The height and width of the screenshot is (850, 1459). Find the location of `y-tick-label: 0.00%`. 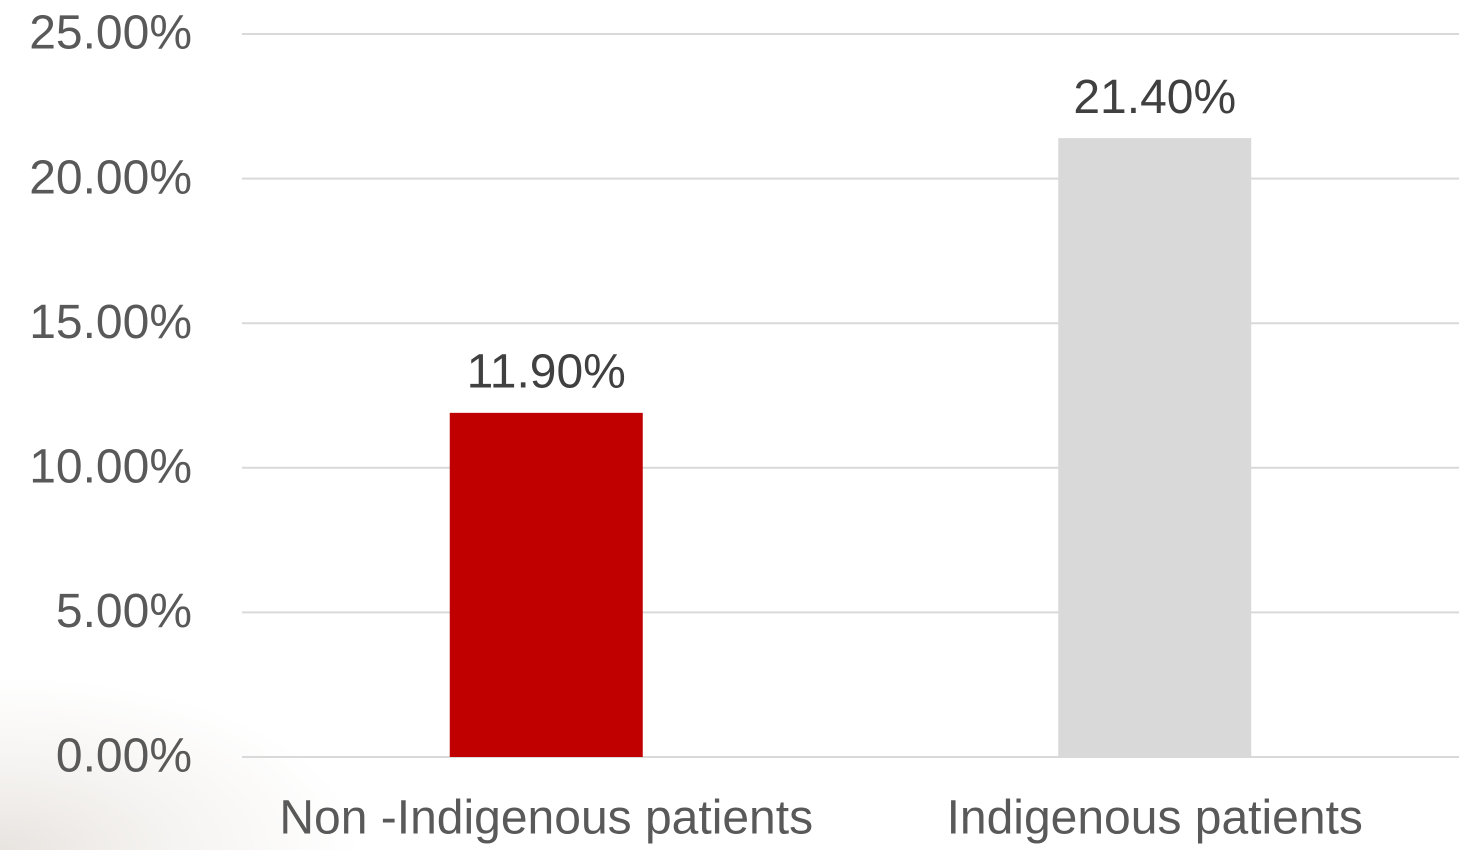

y-tick-label: 0.00% is located at coordinates (124, 756).